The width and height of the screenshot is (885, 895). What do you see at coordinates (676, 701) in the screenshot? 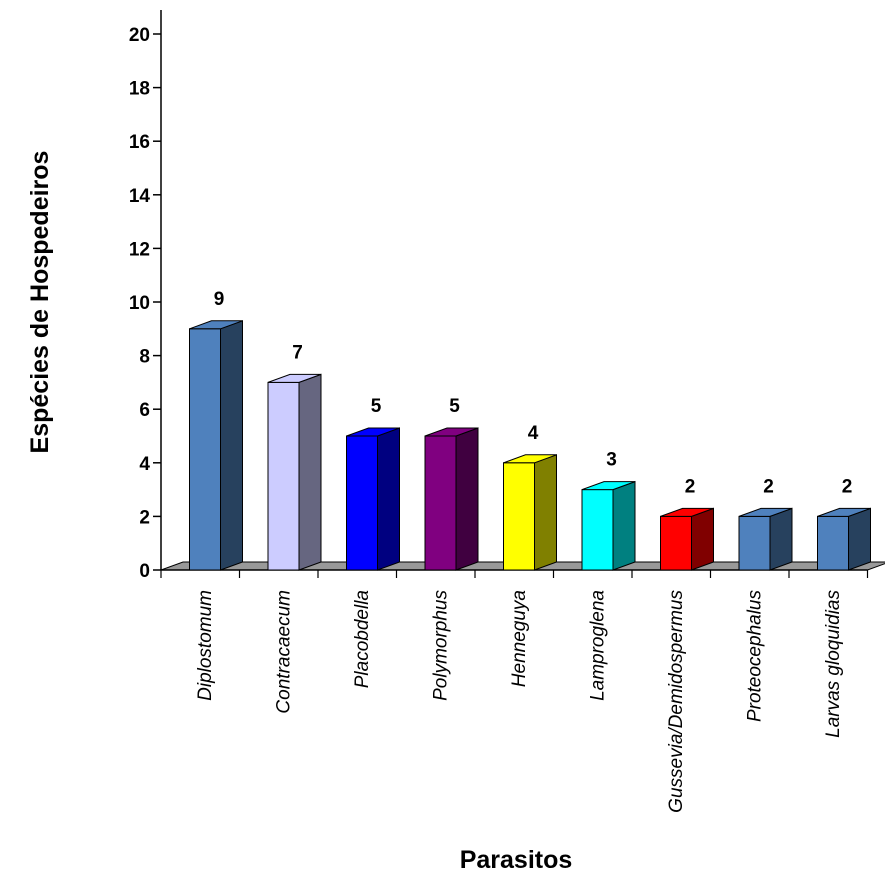
I see `category-label: Gussevia/Demidospermus` at bounding box center [676, 701].